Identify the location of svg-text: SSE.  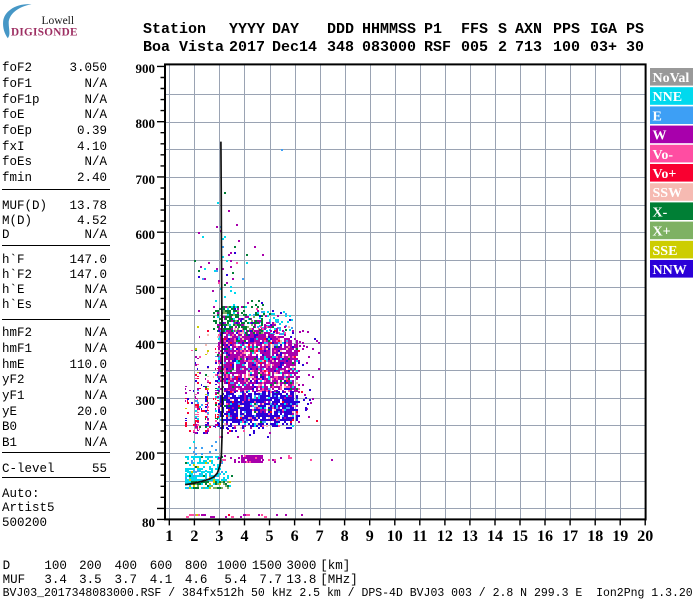
(665, 251).